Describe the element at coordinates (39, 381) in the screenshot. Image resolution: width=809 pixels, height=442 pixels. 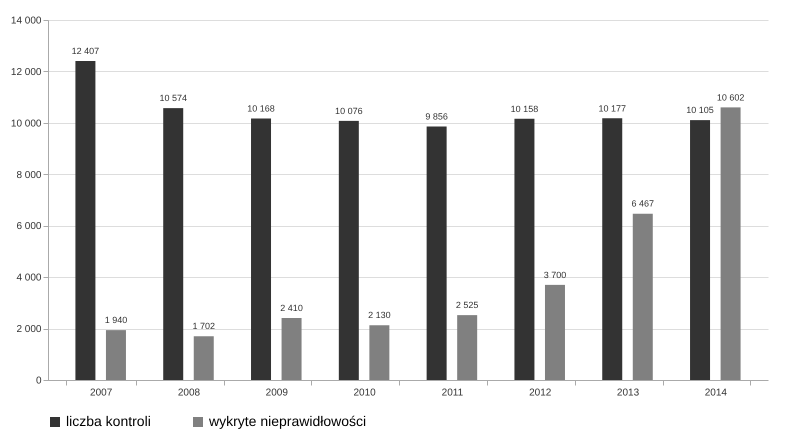
I see `y-tick-label: 0` at that location.